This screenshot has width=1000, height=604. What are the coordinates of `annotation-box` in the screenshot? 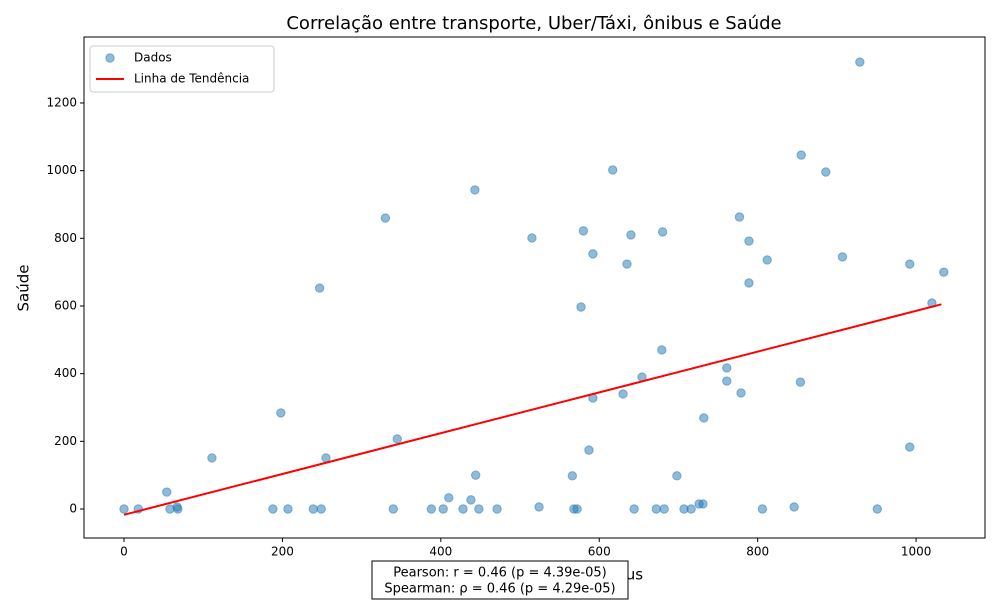 It's located at (500, 580).